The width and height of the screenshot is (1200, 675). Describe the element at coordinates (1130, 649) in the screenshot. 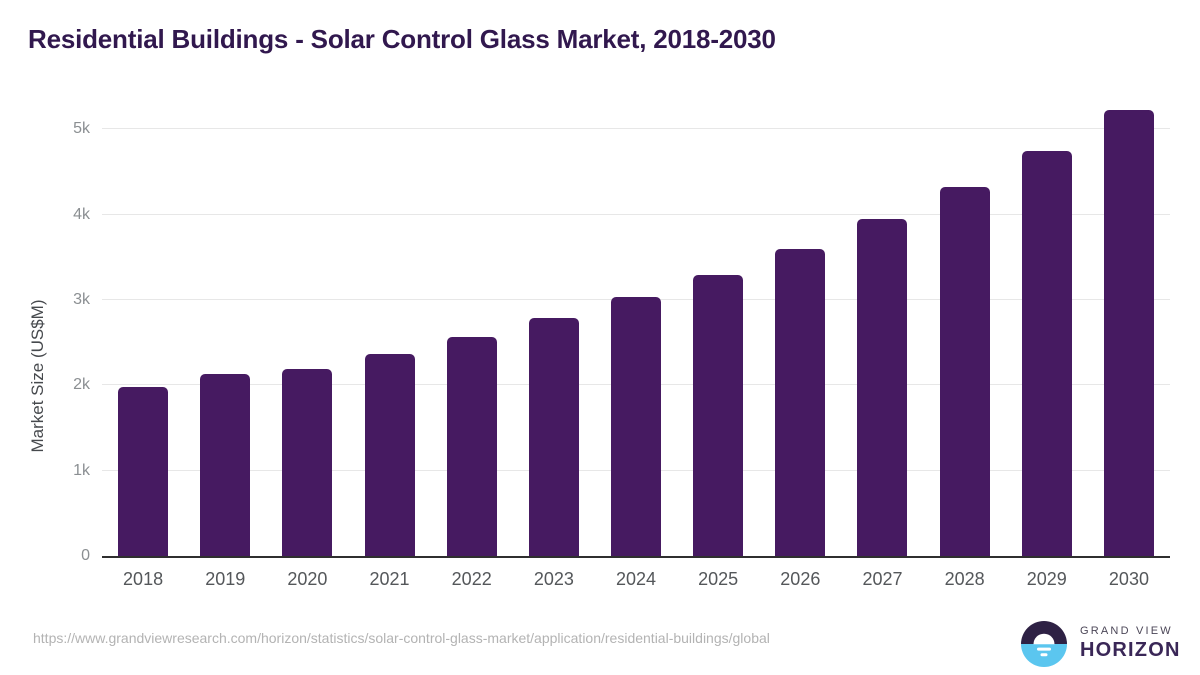

I see `logo-brand-line2: HORIZON` at that location.